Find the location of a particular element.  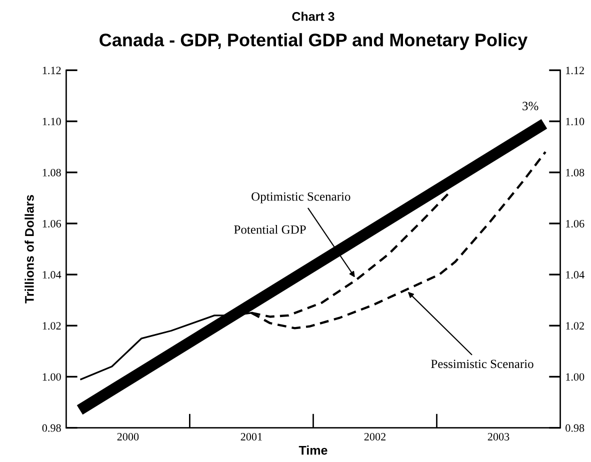

y2-tick-label: 1.00 is located at coordinates (575, 377).